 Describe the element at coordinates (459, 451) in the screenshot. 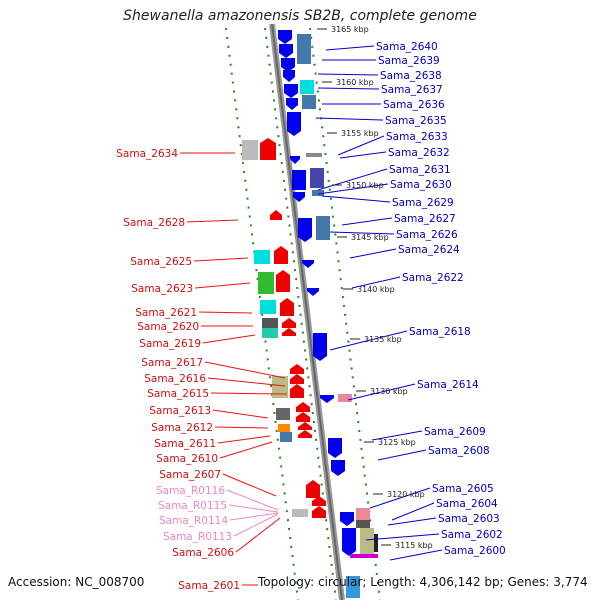

I see `right-gene-label: Sama_2608` at that location.